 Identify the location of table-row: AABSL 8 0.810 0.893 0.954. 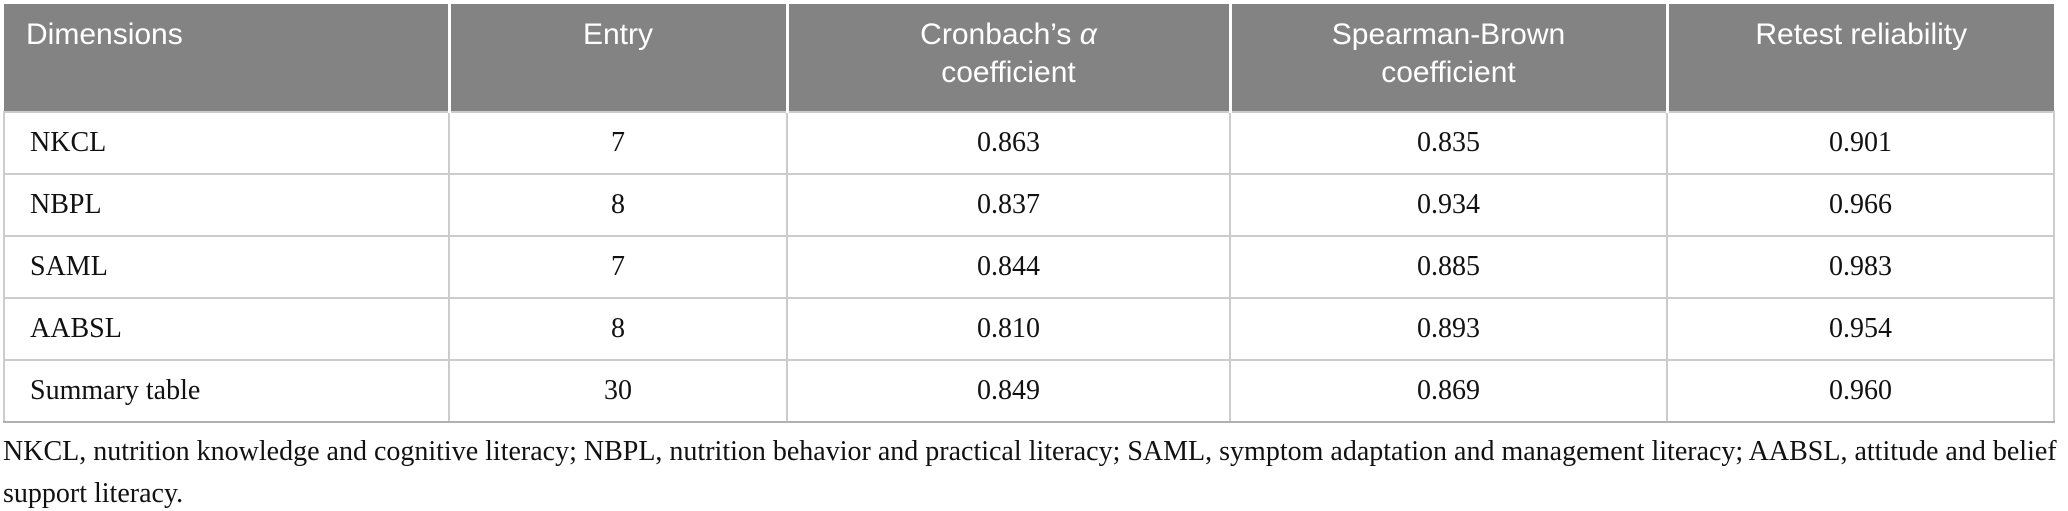
(1029, 329).